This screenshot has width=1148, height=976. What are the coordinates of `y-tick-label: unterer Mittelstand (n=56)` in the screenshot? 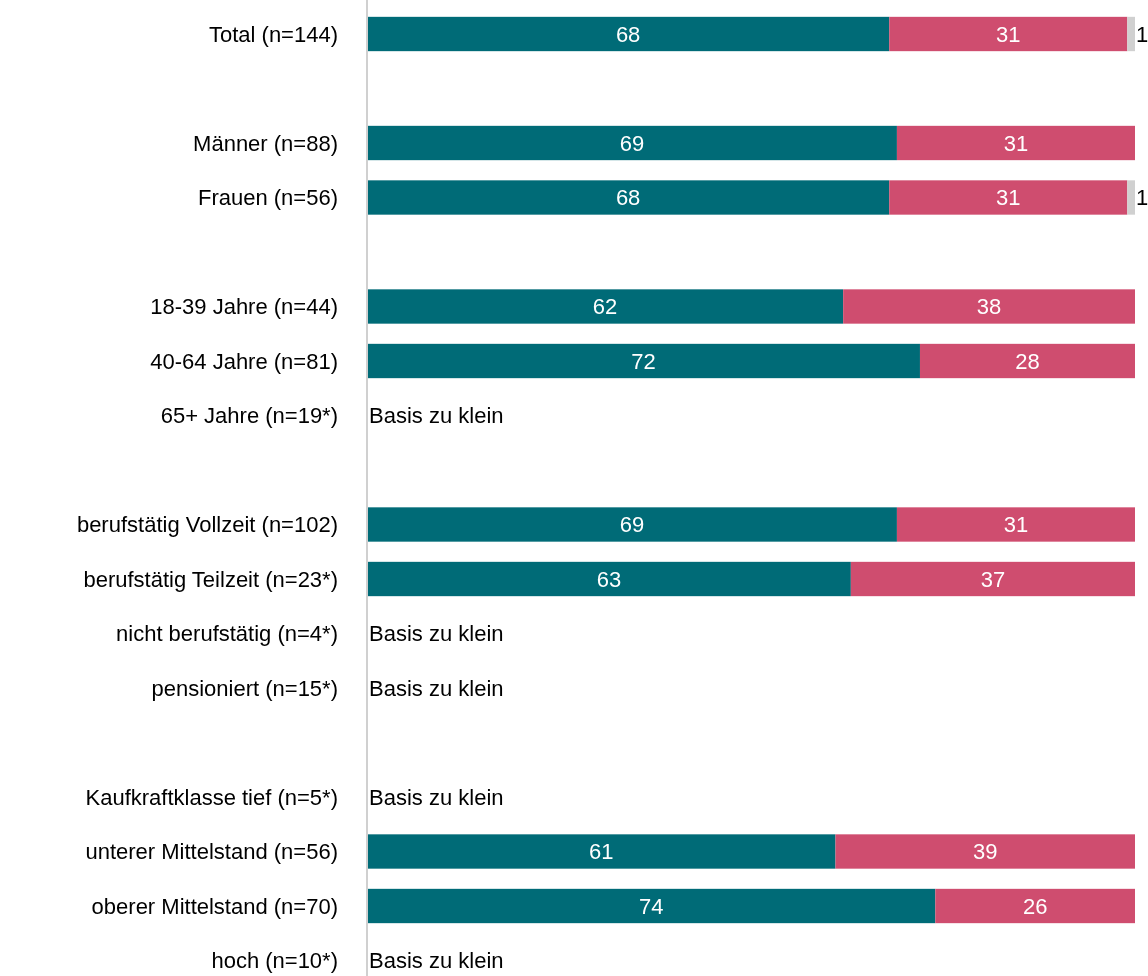 It's located at (211, 852).